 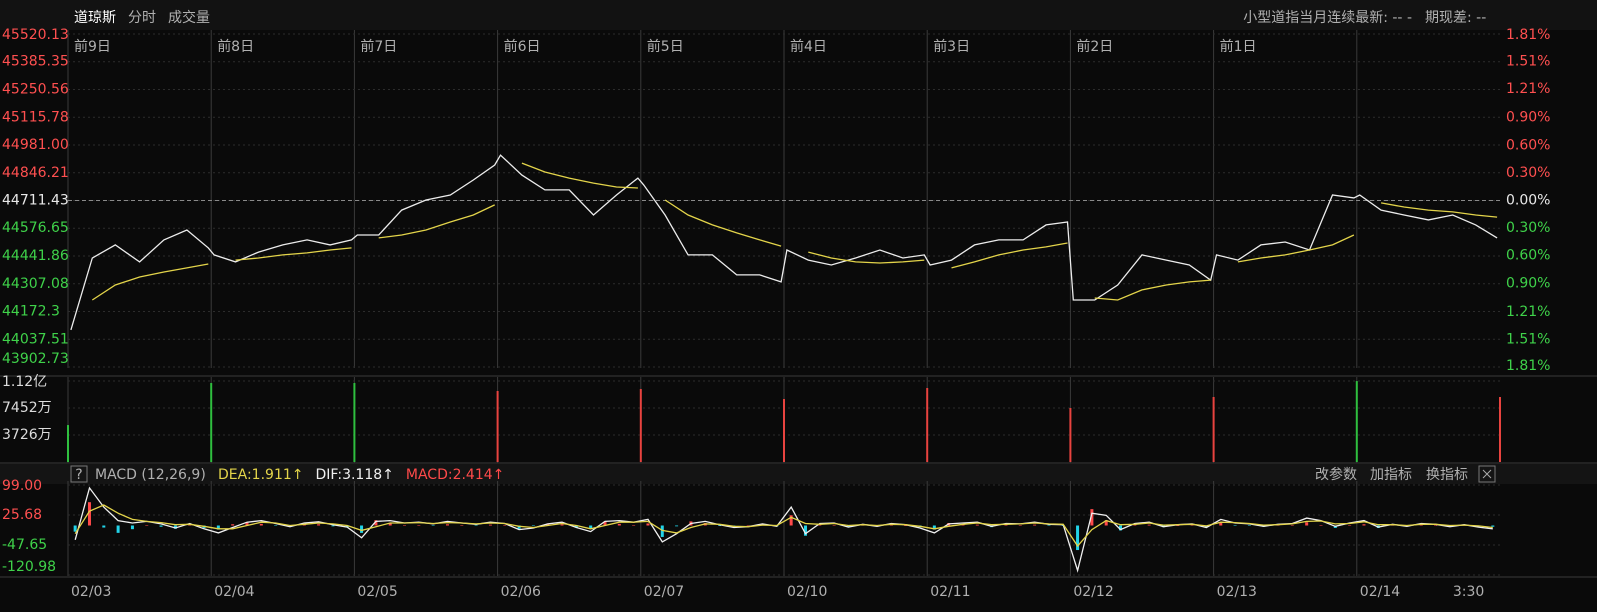 I want to click on y-tick-label: 44576.65, so click(x=35, y=228).